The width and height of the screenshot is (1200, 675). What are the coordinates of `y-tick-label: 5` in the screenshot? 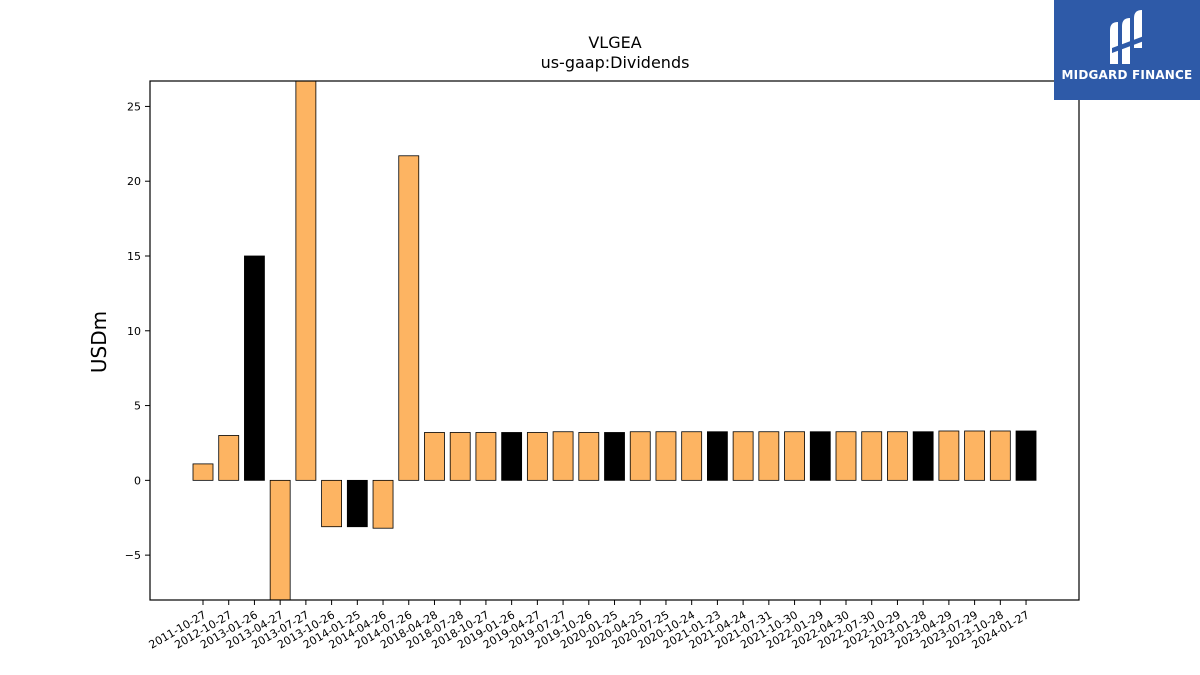 It's located at (137, 406).